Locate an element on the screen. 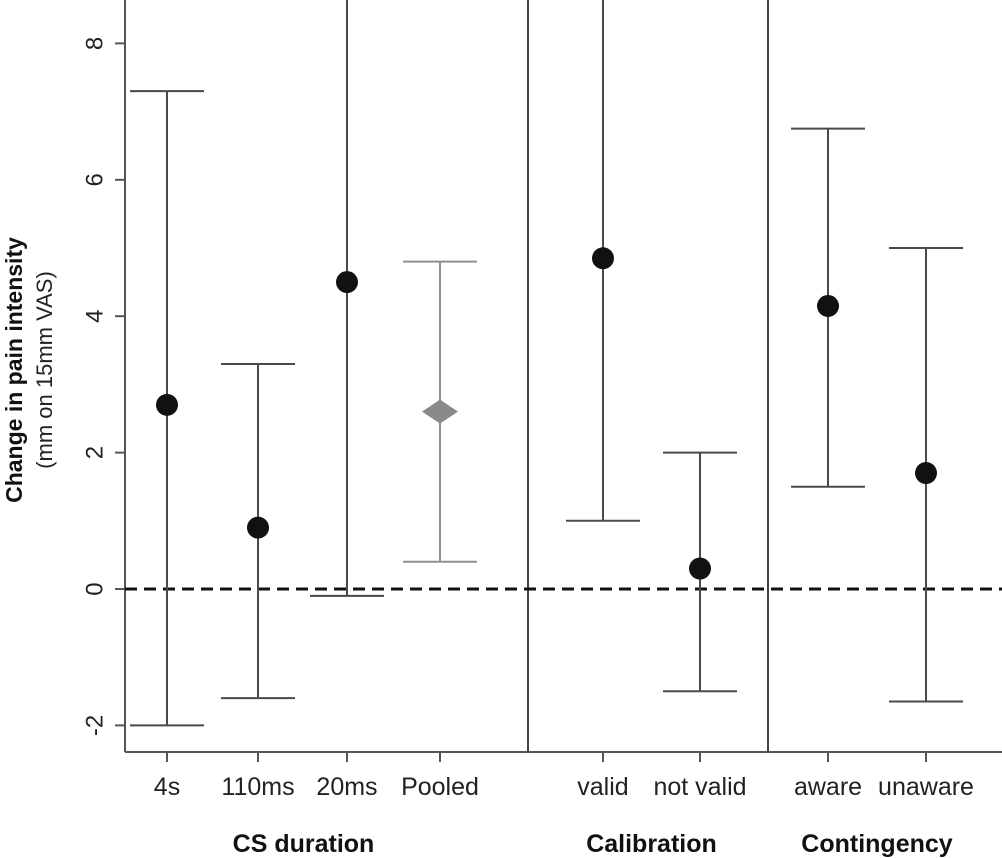  group-label: Calibration is located at coordinates (651, 844).